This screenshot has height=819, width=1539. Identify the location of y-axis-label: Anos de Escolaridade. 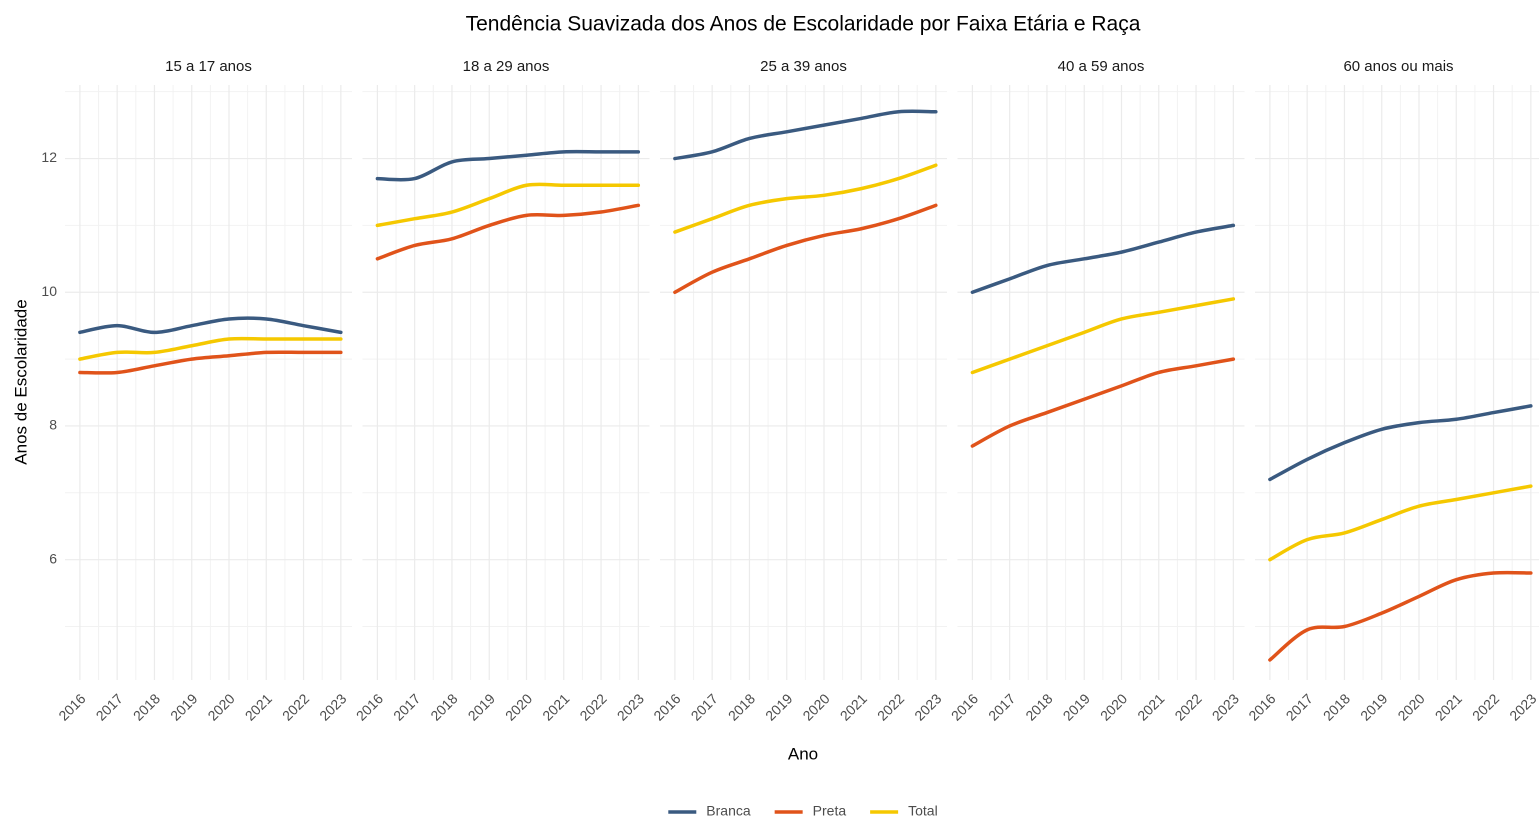
(20, 381).